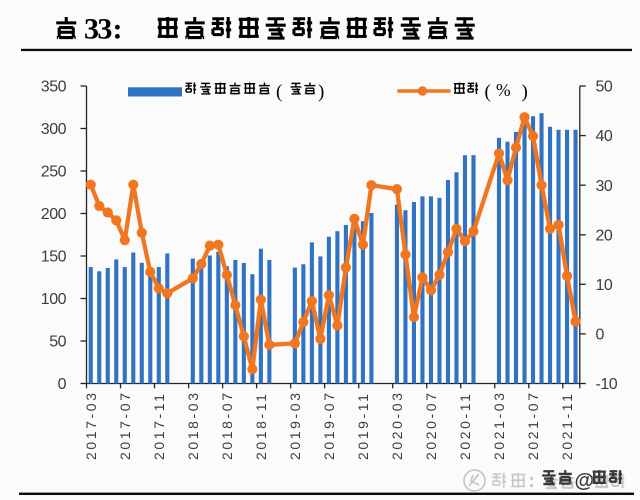 The width and height of the screenshot is (640, 500). I want to click on svg-text: 33, so click(97, 29).